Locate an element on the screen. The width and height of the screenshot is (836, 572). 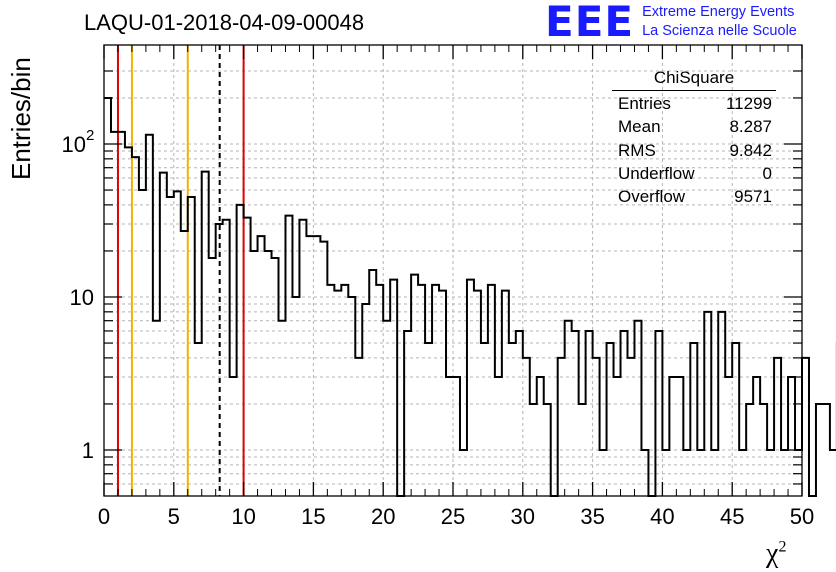
chart-title: LAQU-01-2018-04-09-00048 is located at coordinates (224, 22).